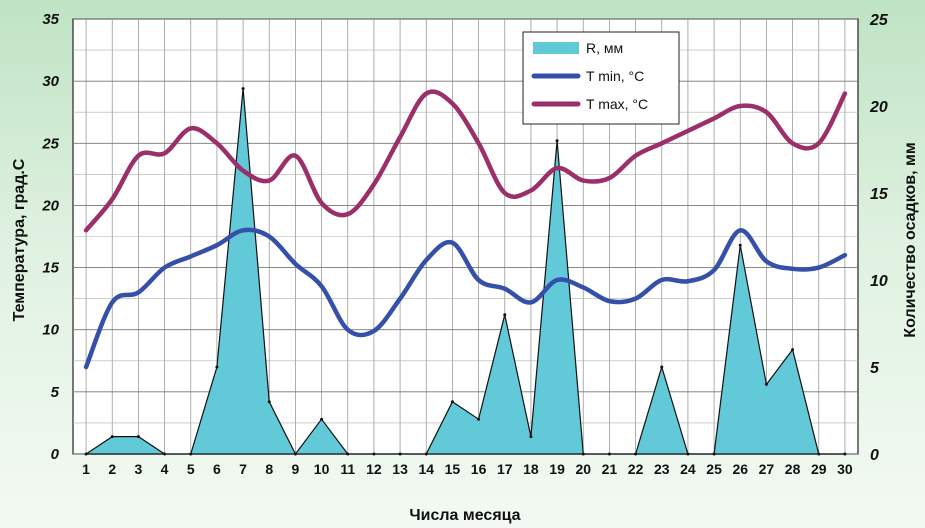 The image size is (925, 528). What do you see at coordinates (217, 469) in the screenshot?
I see `x-tick-label: 6` at bounding box center [217, 469].